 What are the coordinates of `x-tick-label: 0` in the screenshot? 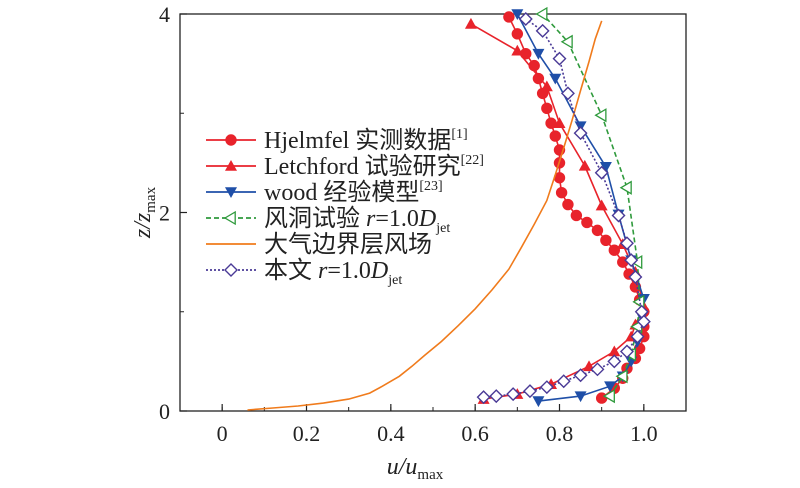 It's located at (222, 433).